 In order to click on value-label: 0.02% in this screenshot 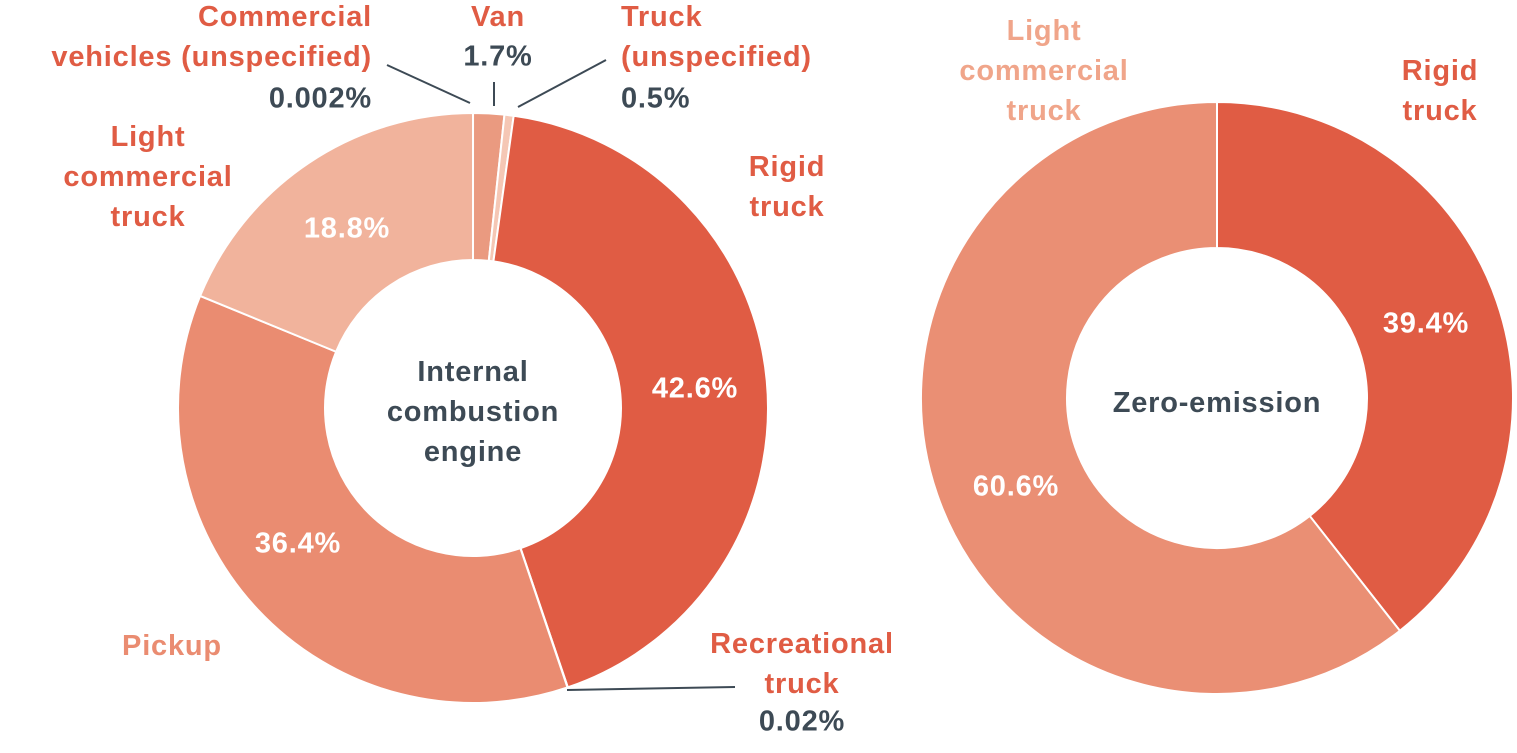, I will do `click(802, 722)`.